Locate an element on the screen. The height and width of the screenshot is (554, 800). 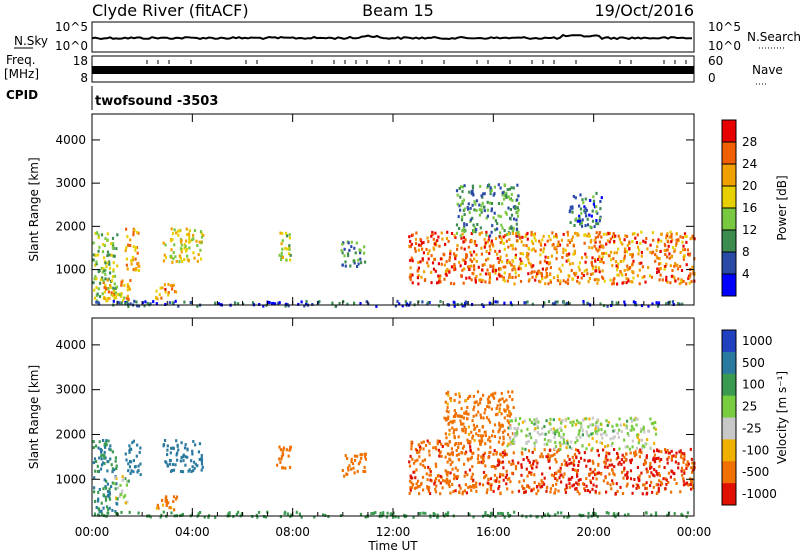
y-tick-label: 3000 is located at coordinates (70, 183).